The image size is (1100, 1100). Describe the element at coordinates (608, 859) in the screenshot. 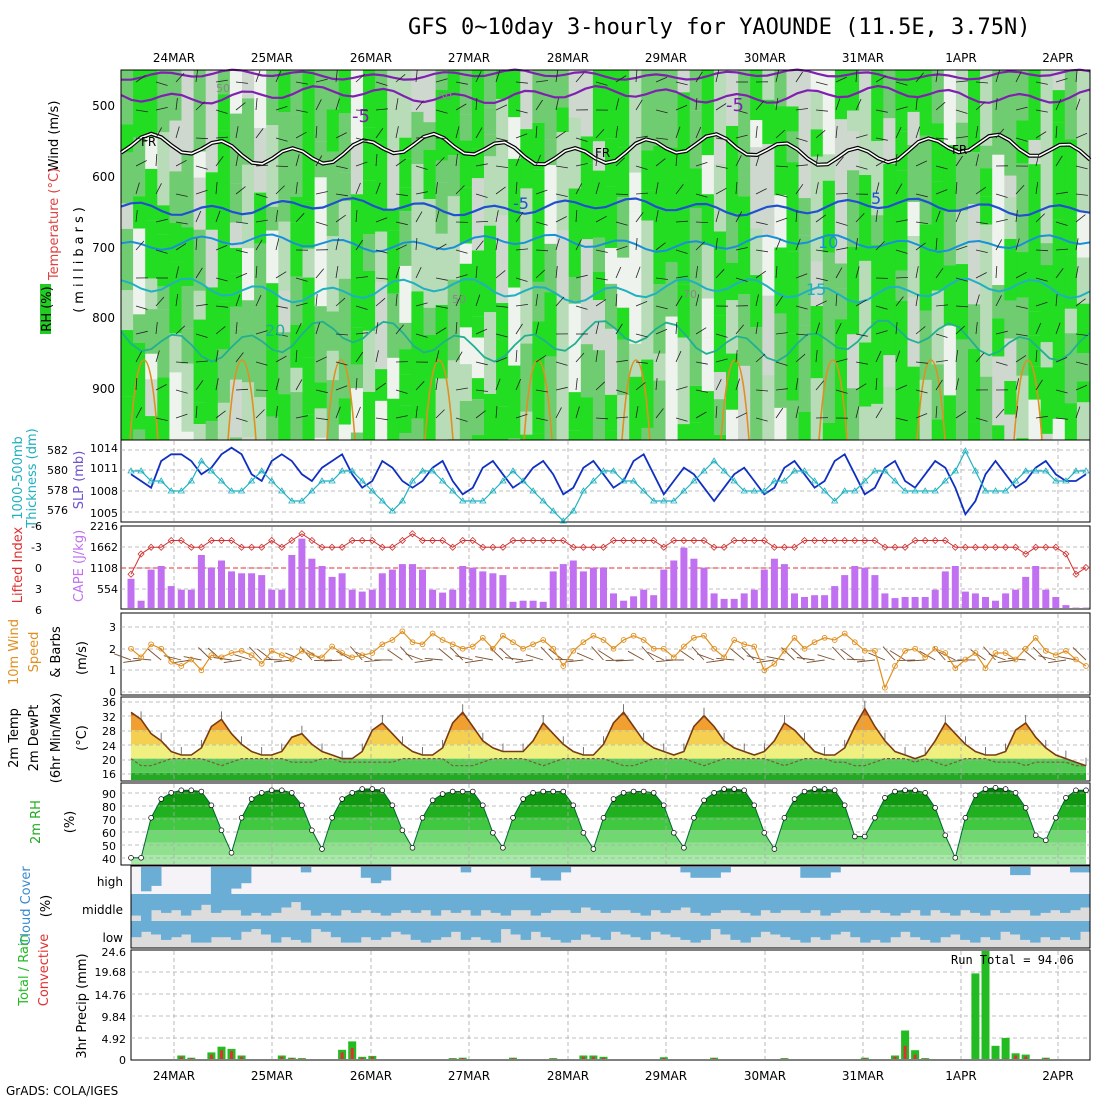

I see `rh-band` at that location.